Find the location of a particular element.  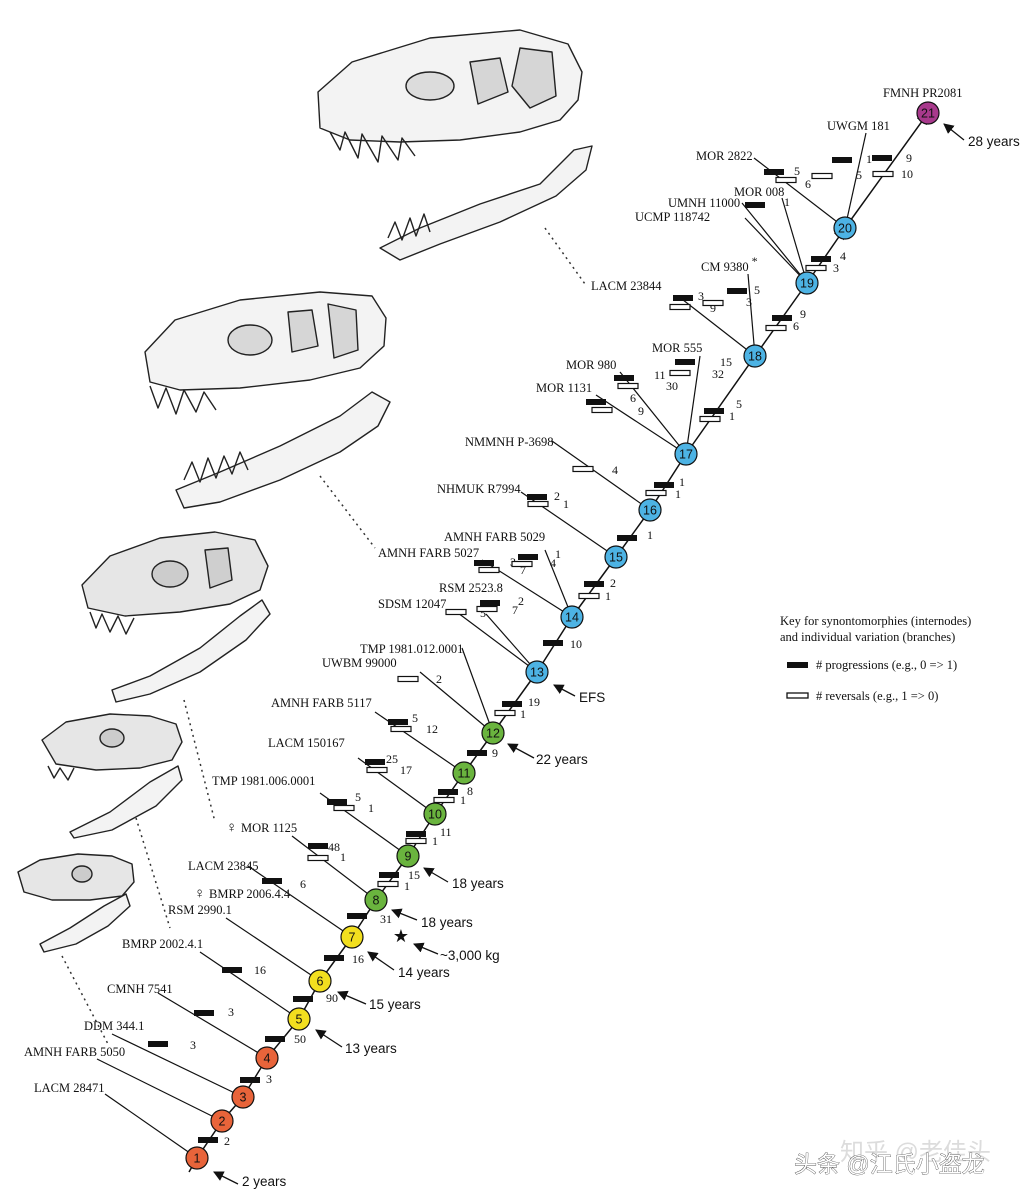

spine-segment is located at coordinates (886, 170).